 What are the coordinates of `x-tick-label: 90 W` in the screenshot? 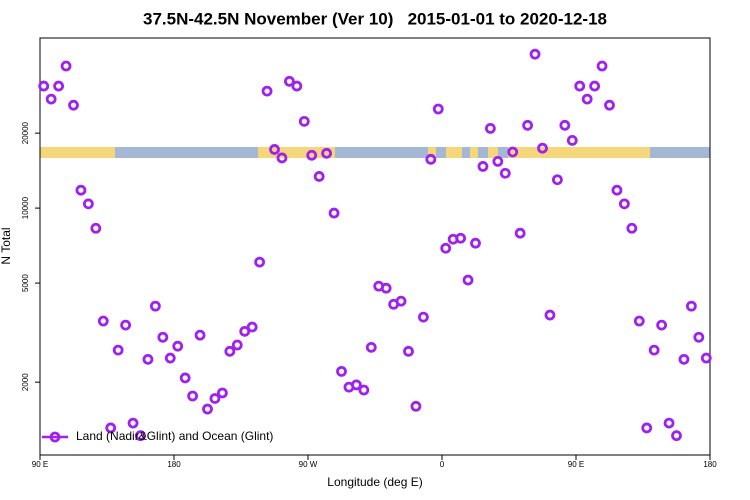 It's located at (308, 464).